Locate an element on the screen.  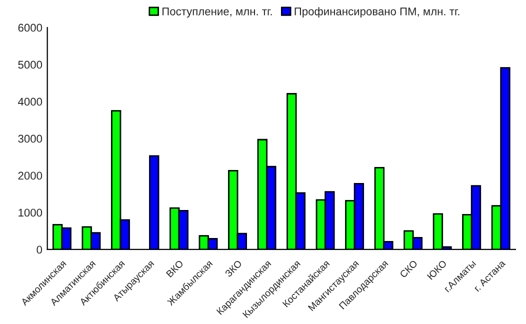
y-tick-label: 6000 is located at coordinates (30, 28).